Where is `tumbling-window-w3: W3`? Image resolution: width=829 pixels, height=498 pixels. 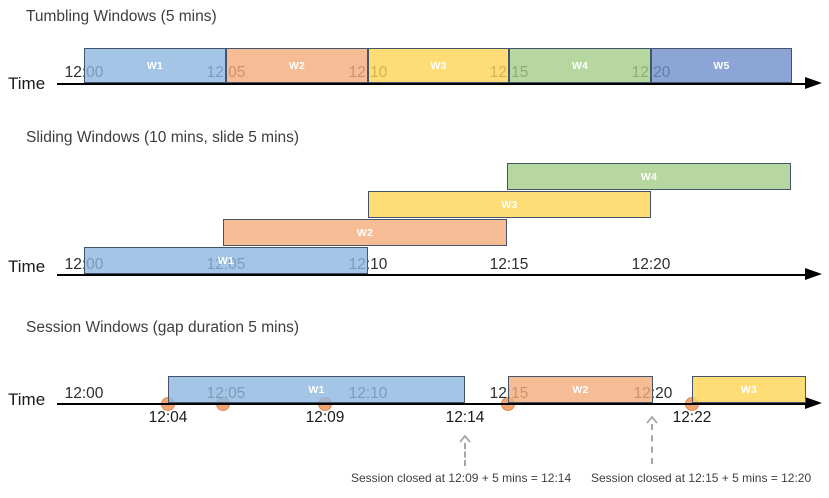
tumbling-window-w3: W3 is located at coordinates (438, 65).